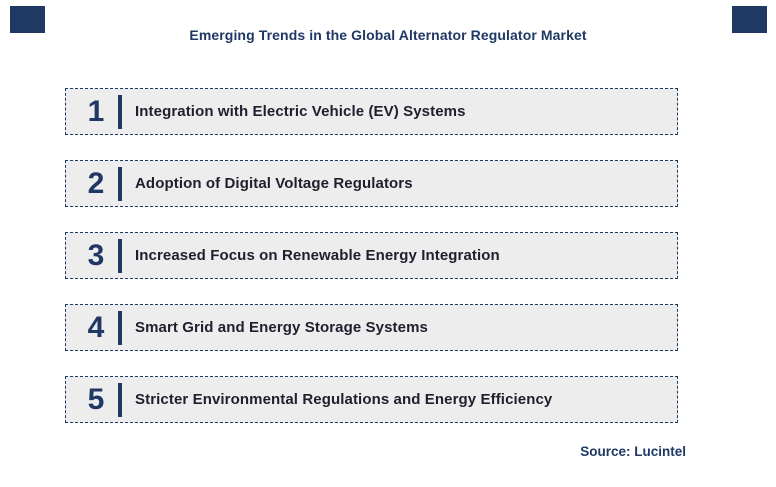 The height and width of the screenshot is (487, 776). I want to click on trend-label: Adoption of Digital Voltage Regulators, so click(274, 183).